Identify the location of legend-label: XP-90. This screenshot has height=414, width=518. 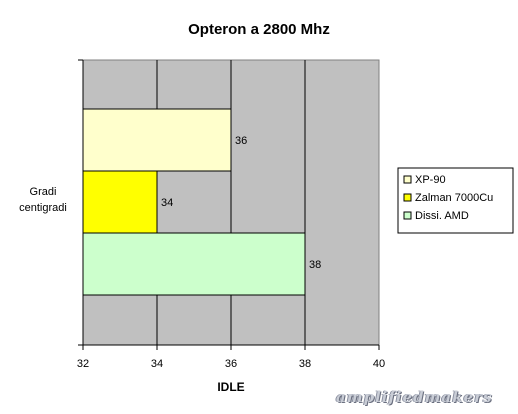
(430, 180).